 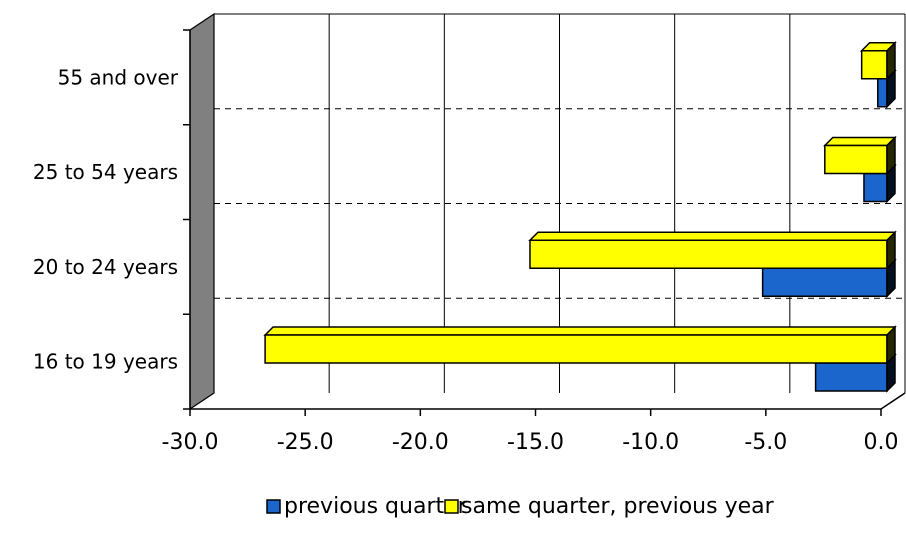 I want to click on side-wall, so click(x=202, y=211).